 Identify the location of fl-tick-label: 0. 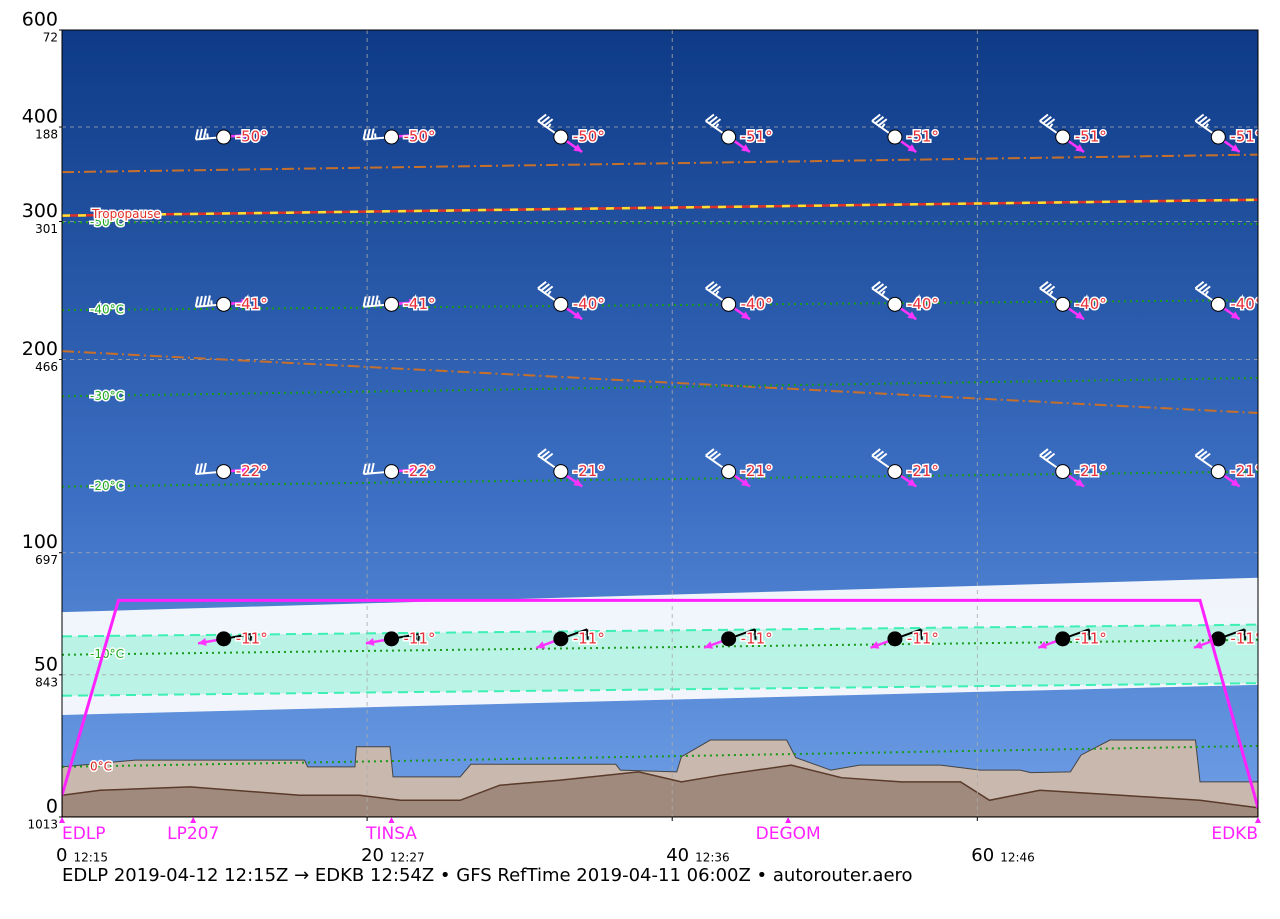
(52, 807).